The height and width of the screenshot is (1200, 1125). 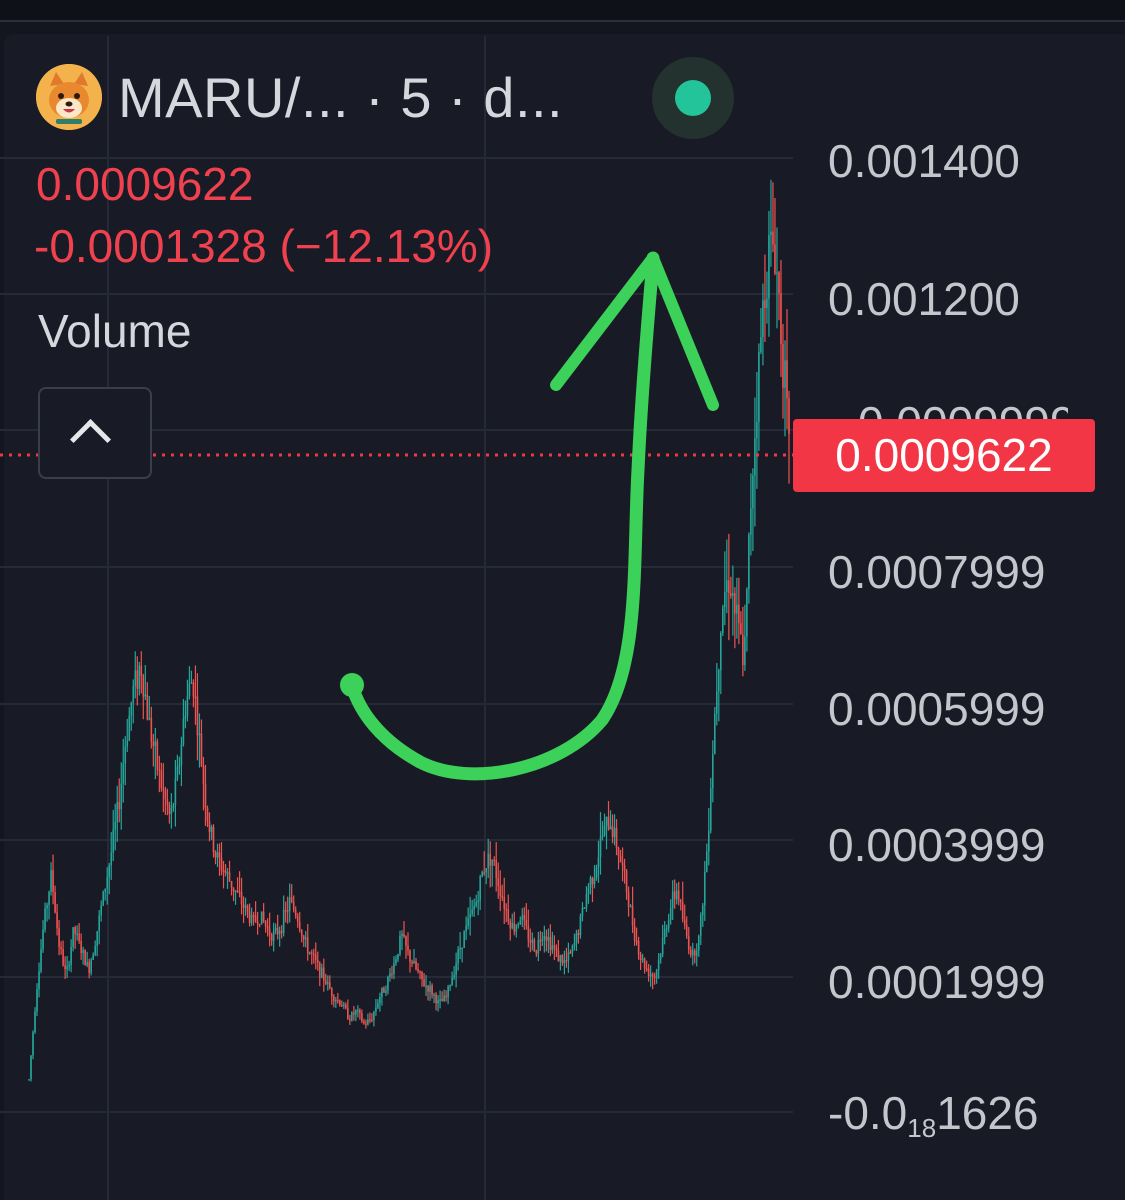 What do you see at coordinates (933, 1115) in the screenshot?
I see `price-axis-bottom-label: -0.0181626` at bounding box center [933, 1115].